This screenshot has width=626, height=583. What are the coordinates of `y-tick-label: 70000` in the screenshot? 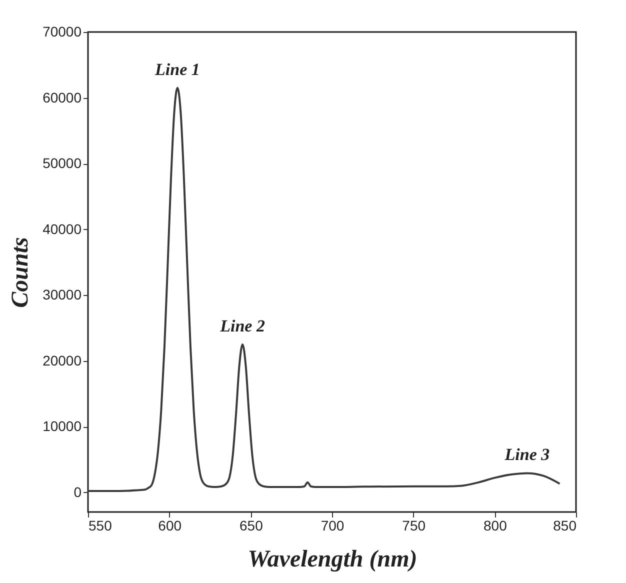 It's located at (62, 32).